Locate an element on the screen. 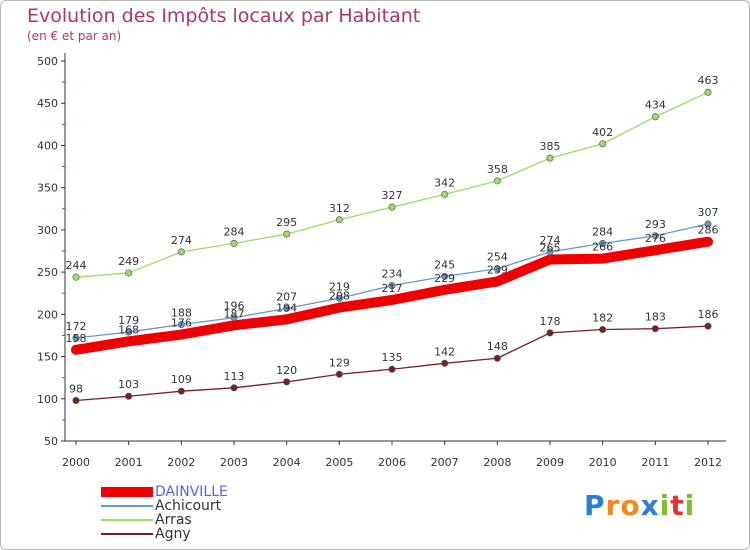 The image size is (750, 550). data-label-arras: 402 is located at coordinates (602, 132).